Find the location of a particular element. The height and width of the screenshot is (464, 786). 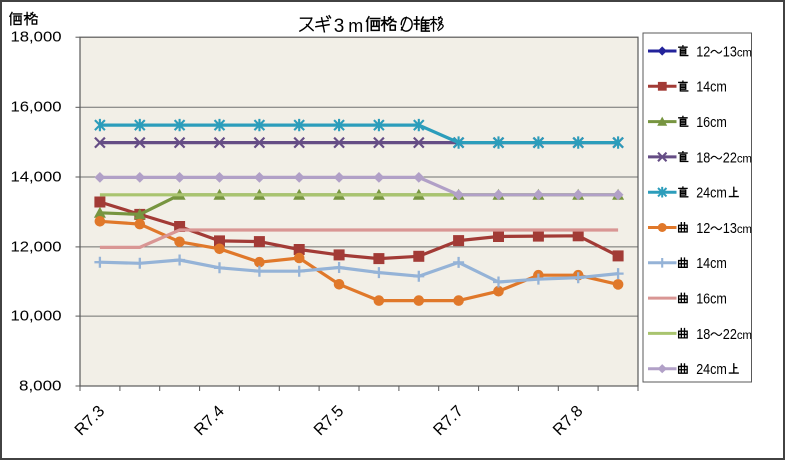

svg-text: m is located at coordinates (355, 26).